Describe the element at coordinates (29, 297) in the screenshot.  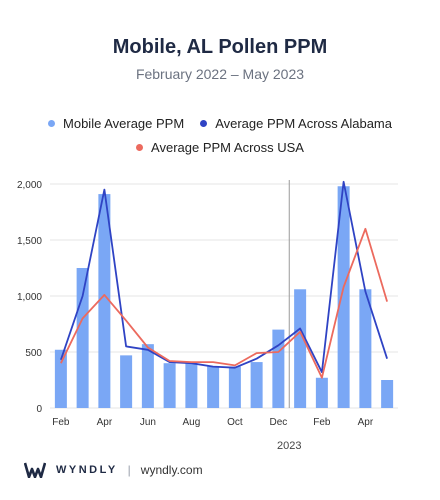
I see `y-tick-label: 1,000` at that location.